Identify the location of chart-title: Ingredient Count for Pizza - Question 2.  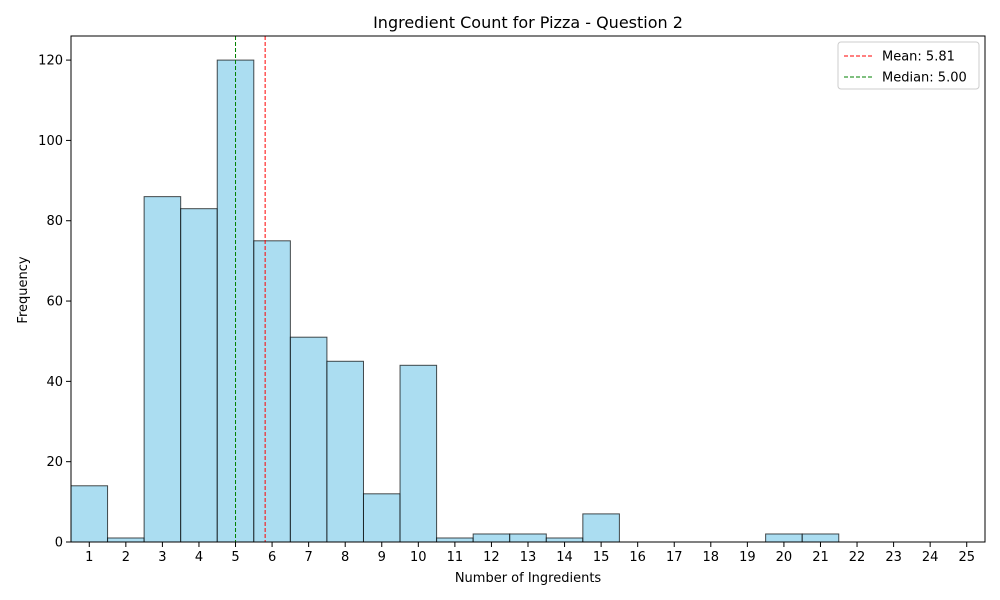
(528, 22).